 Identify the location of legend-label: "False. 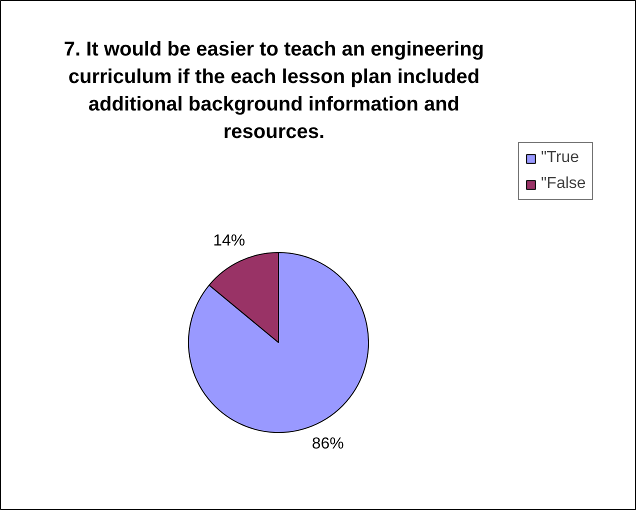
(563, 184).